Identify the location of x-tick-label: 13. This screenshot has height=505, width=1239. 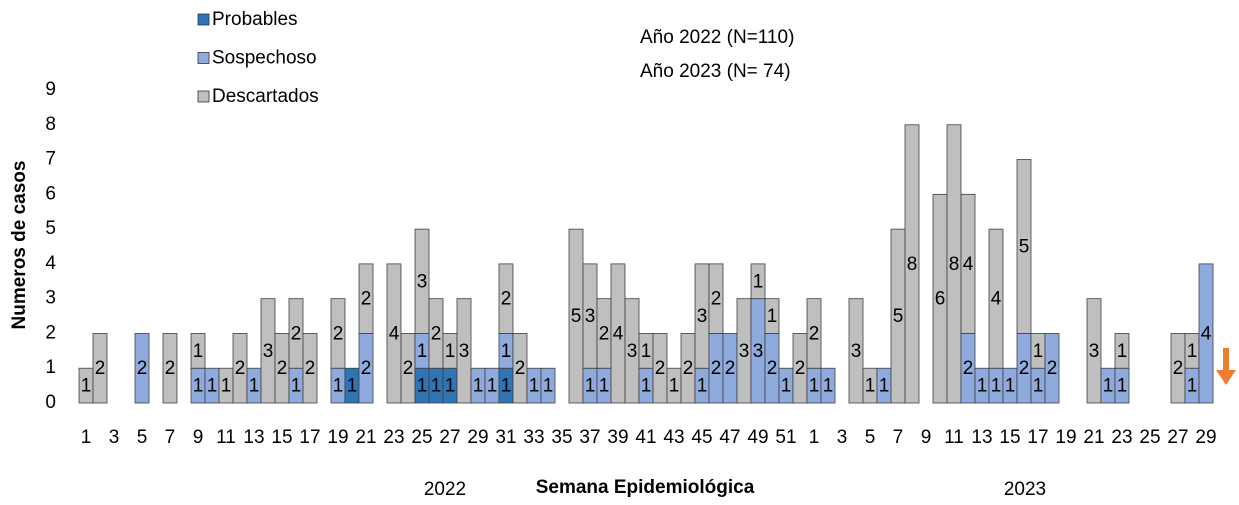
(981, 437).